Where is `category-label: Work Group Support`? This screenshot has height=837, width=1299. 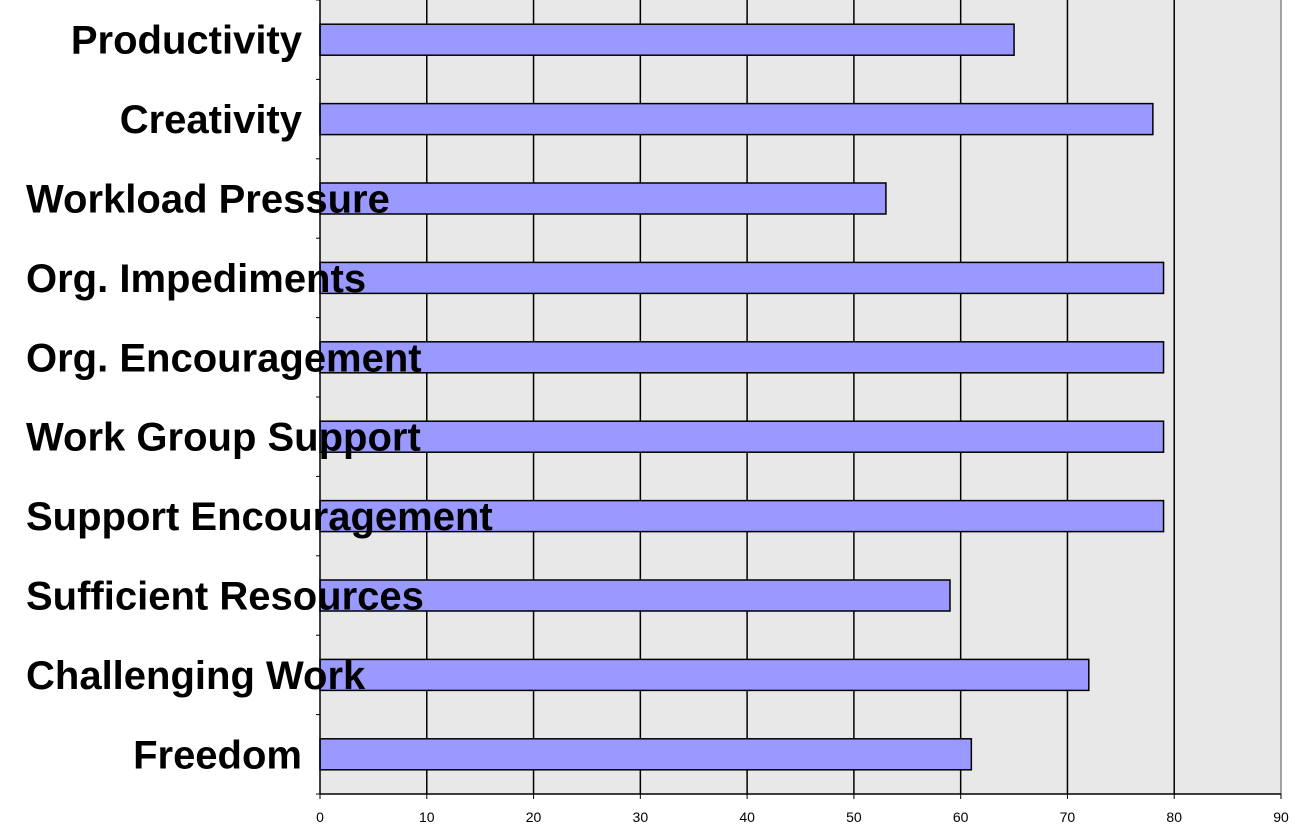 category-label: Work Group Support is located at coordinates (223, 438).